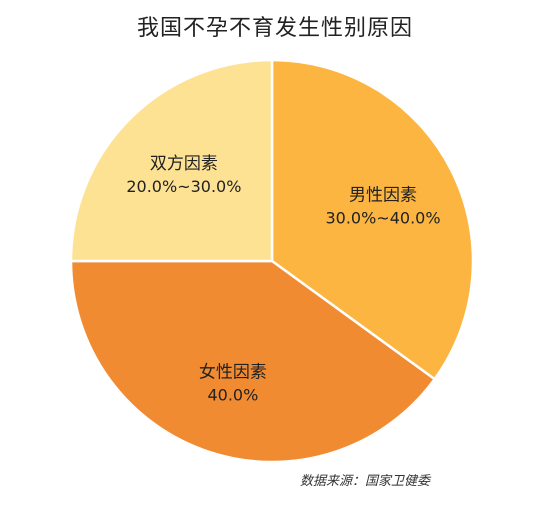 This screenshot has height=505, width=550. I want to click on source-note: 数据来源：国家卫健委, so click(365, 481).